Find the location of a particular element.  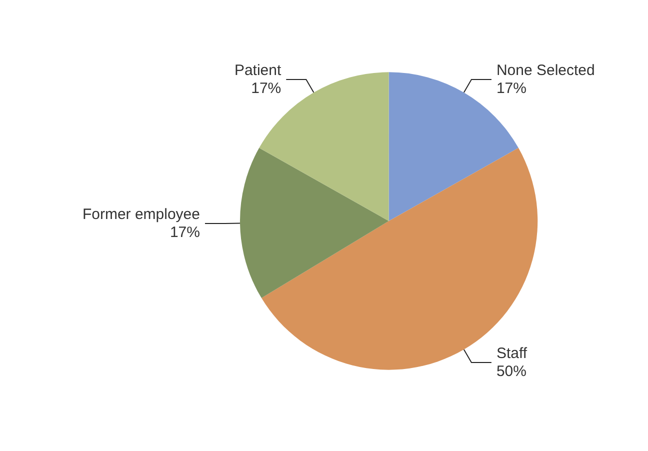

slice-label: Staff is located at coordinates (512, 353).